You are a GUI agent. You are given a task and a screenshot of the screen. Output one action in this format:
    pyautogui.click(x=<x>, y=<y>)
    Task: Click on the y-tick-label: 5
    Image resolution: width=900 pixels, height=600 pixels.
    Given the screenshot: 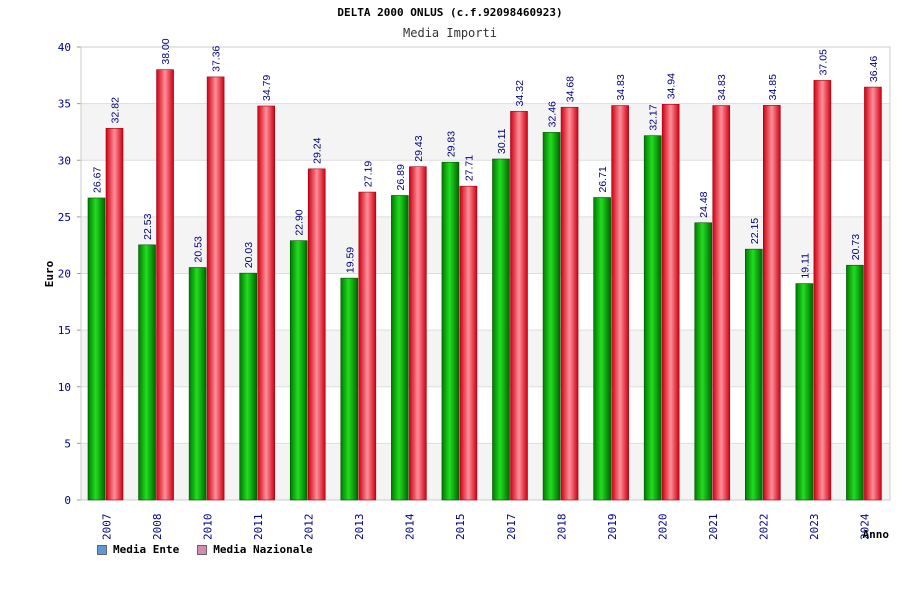 What is the action you would take?
    pyautogui.click(x=67, y=443)
    